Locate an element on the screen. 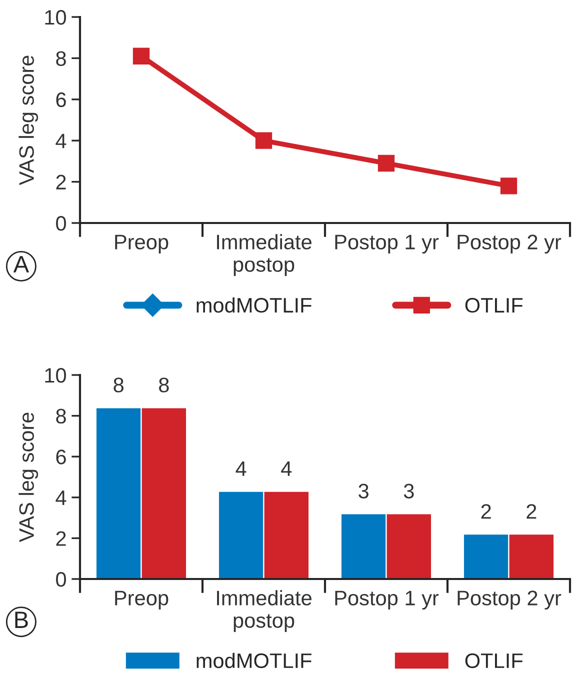 This screenshot has height=683, width=573. text: B is located at coordinates (21, 620).